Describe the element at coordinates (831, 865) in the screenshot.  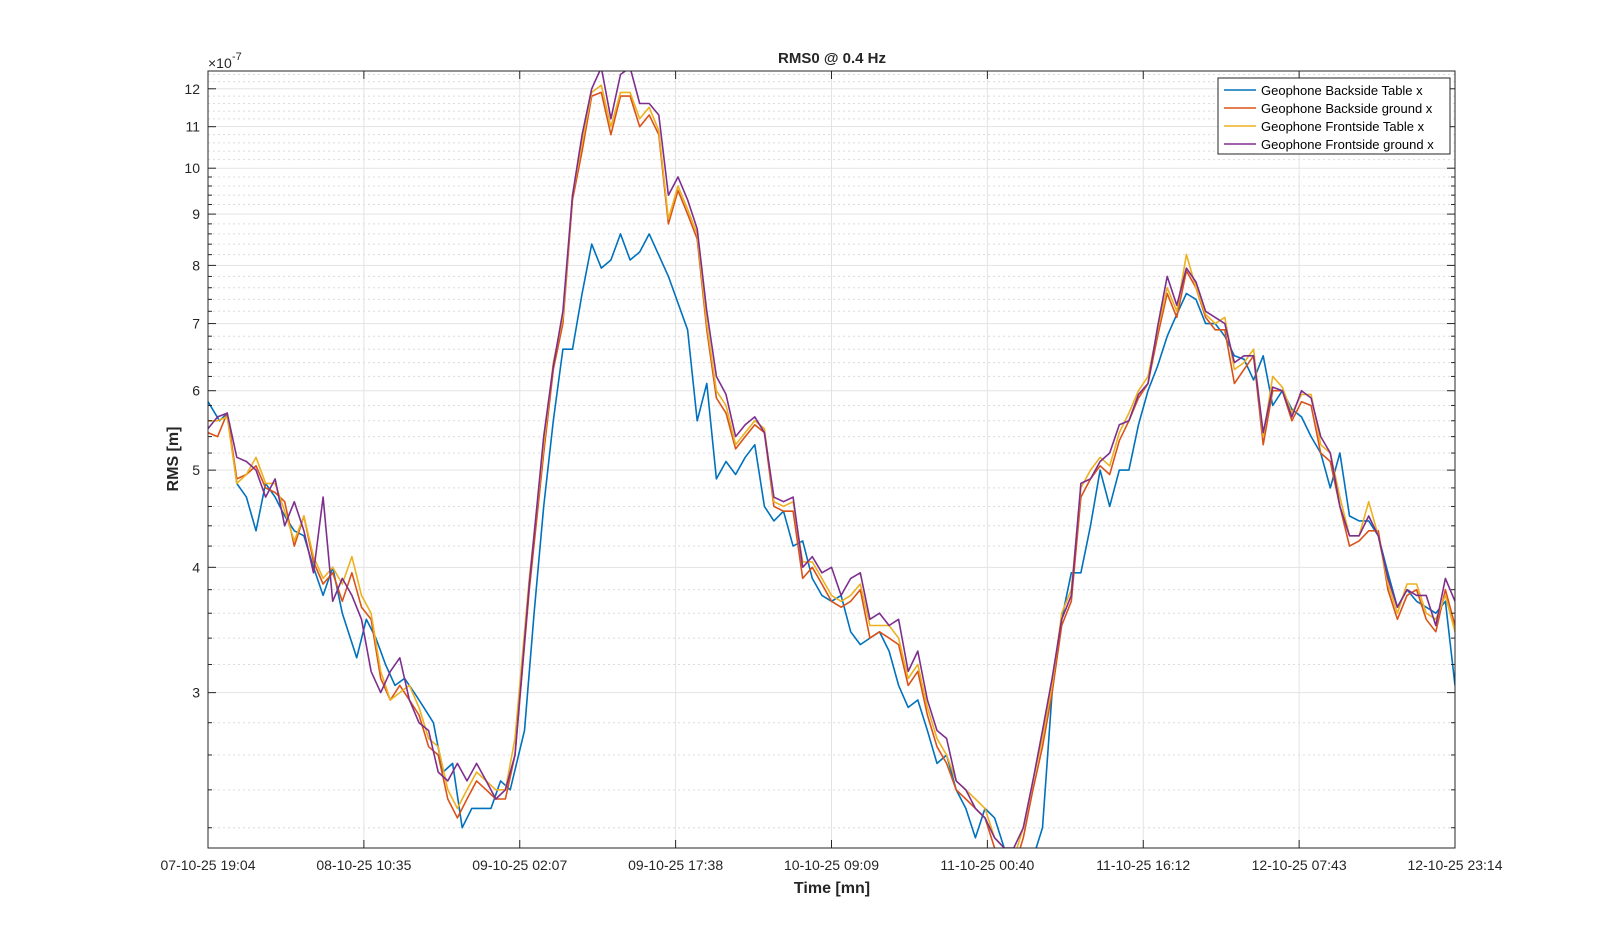
I see `x-tick-label: 10-10-25 09:09` at that location.